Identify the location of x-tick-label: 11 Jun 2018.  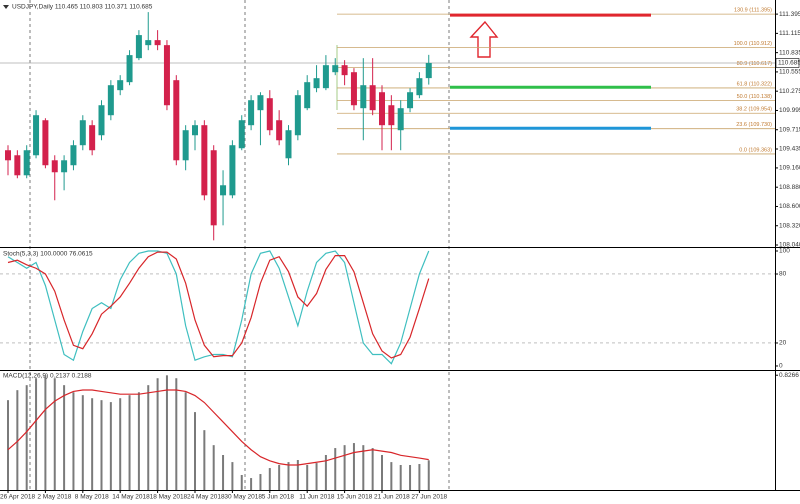
(317, 497).